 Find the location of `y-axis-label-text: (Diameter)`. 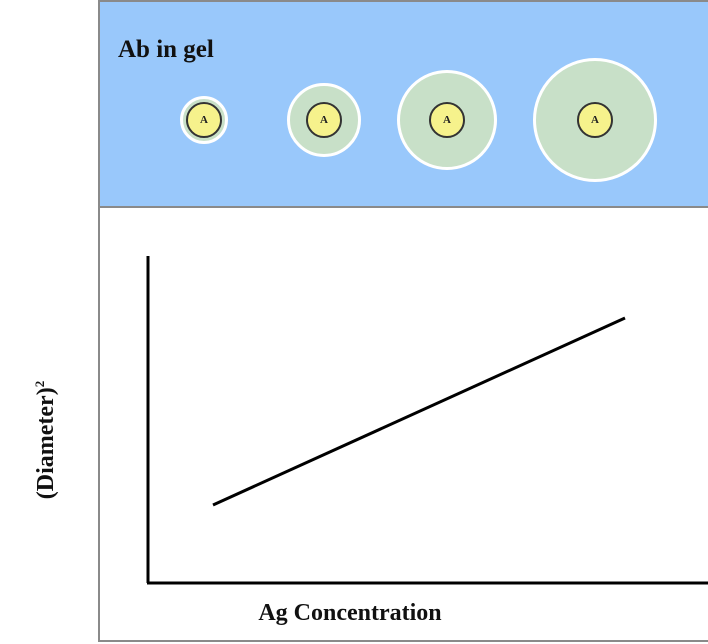

y-axis-label-text: (Diameter) is located at coordinates (46, 443).